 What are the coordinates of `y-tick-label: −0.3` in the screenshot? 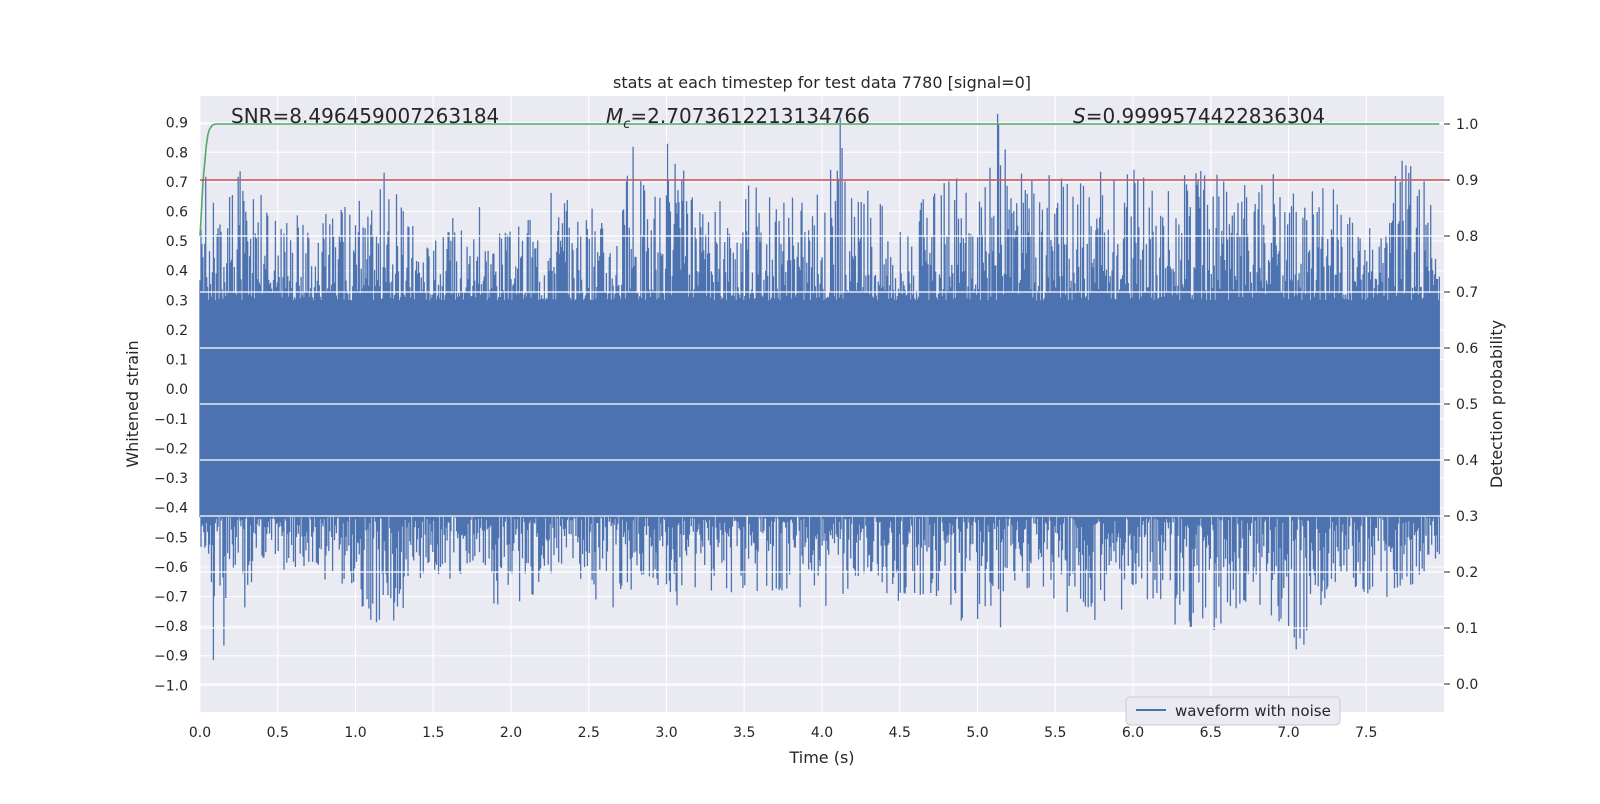 It's located at (171, 479).